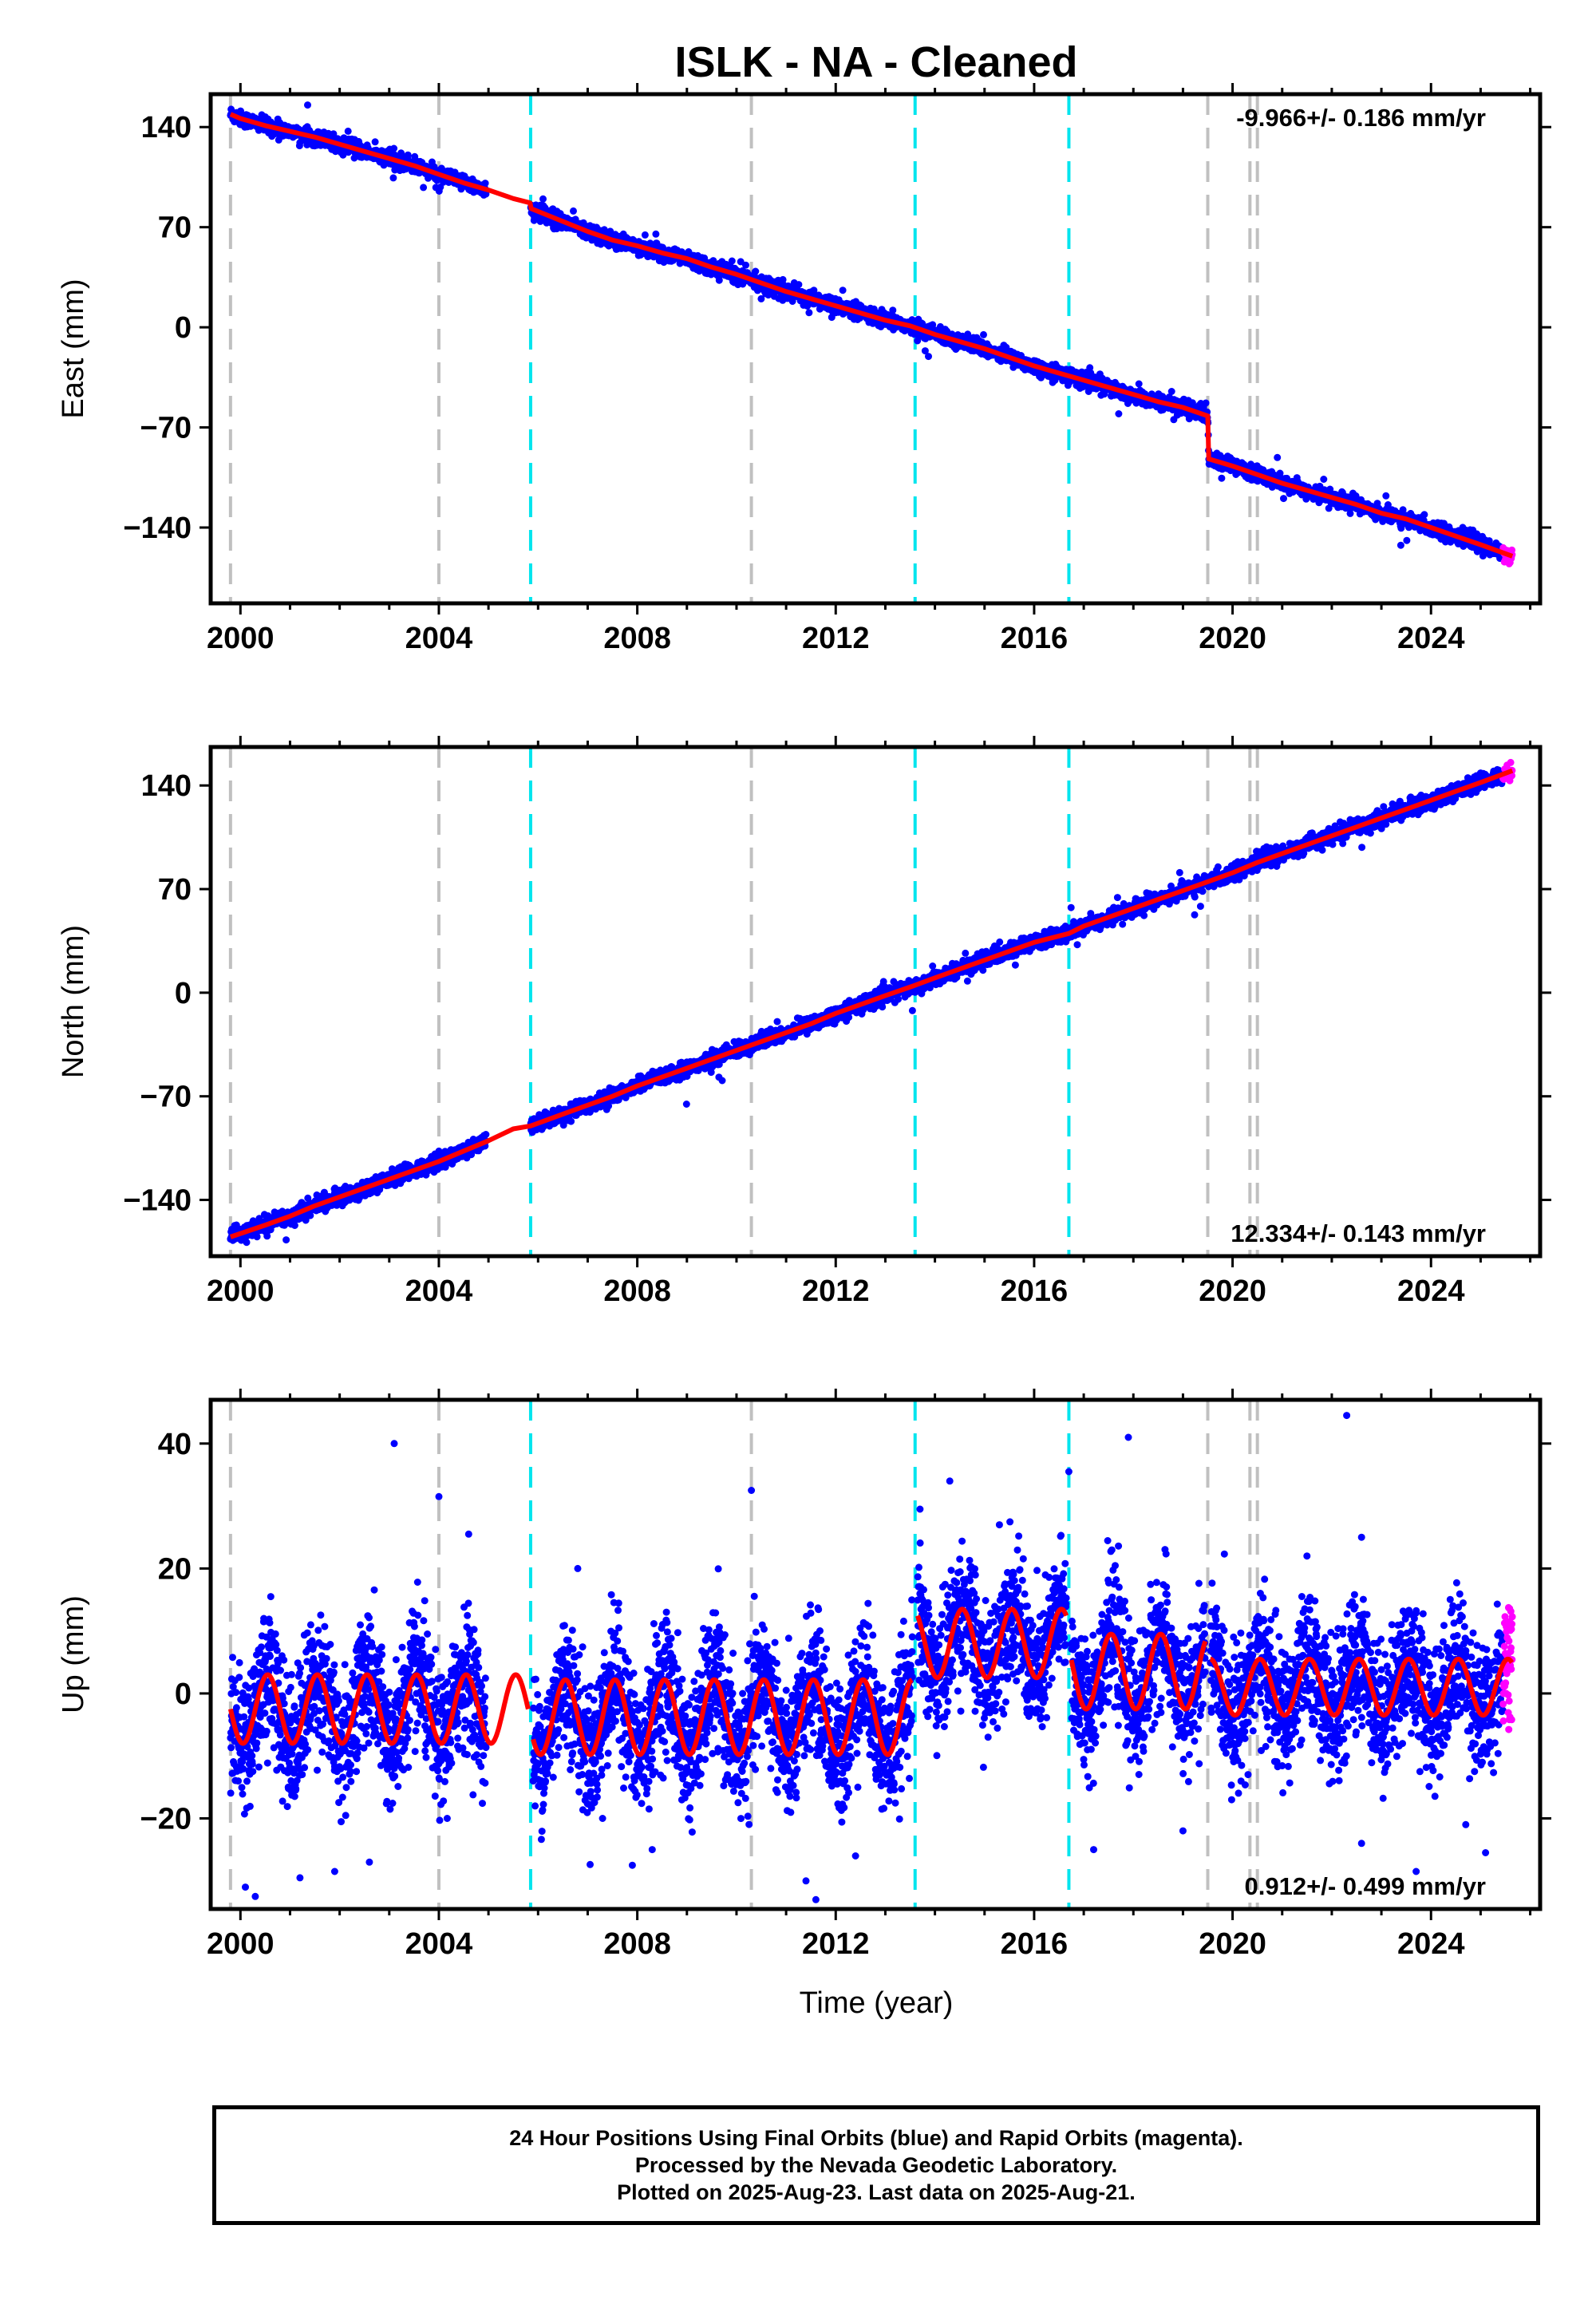 Image resolution: width=1596 pixels, height=2316 pixels. Describe the element at coordinates (175, 1444) in the screenshot. I see `y-tick-label: 40` at that location.